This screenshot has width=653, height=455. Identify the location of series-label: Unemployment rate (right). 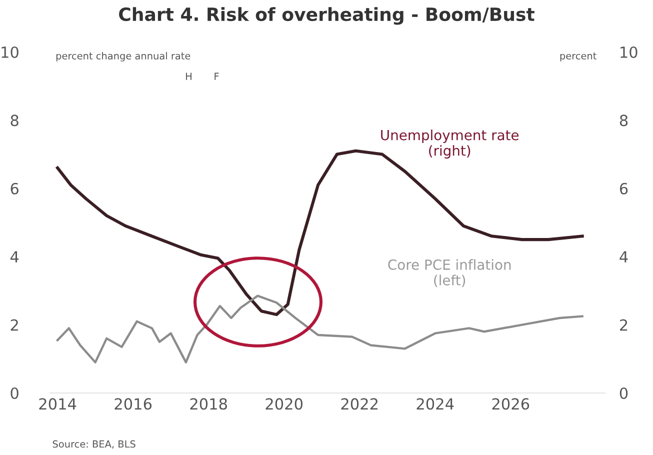
(450, 144).